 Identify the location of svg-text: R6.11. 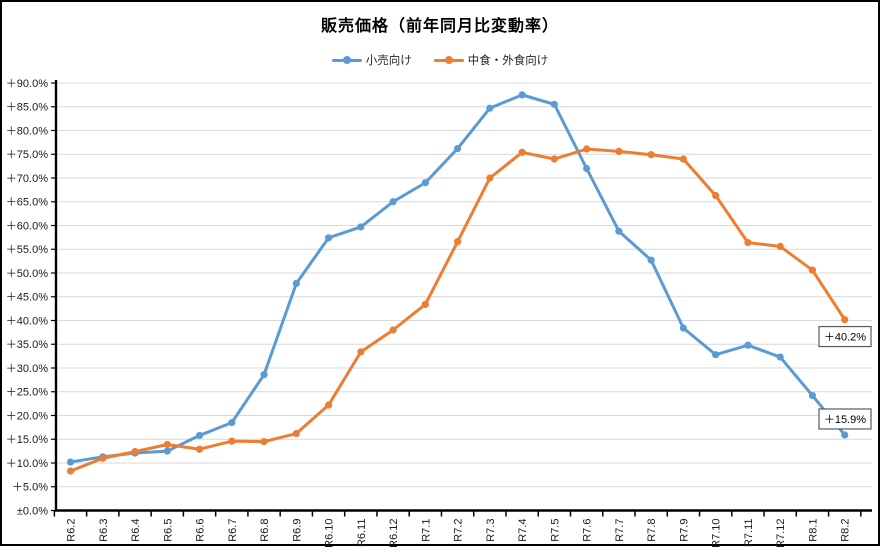
(362, 533).